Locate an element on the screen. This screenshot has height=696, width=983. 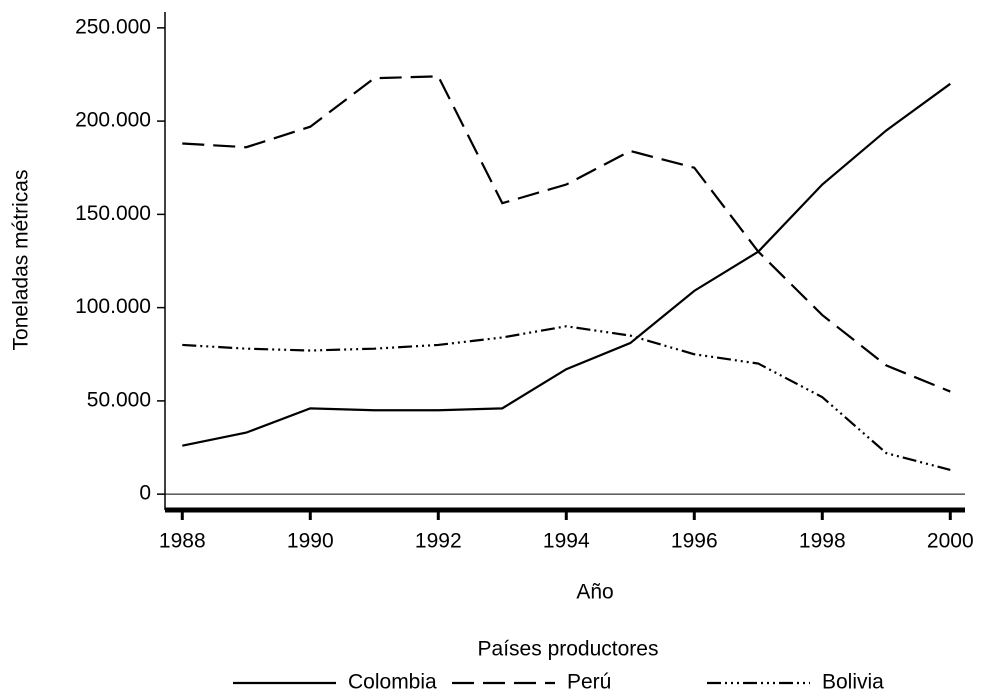
x-tick-label: 1994 is located at coordinates (566, 541).